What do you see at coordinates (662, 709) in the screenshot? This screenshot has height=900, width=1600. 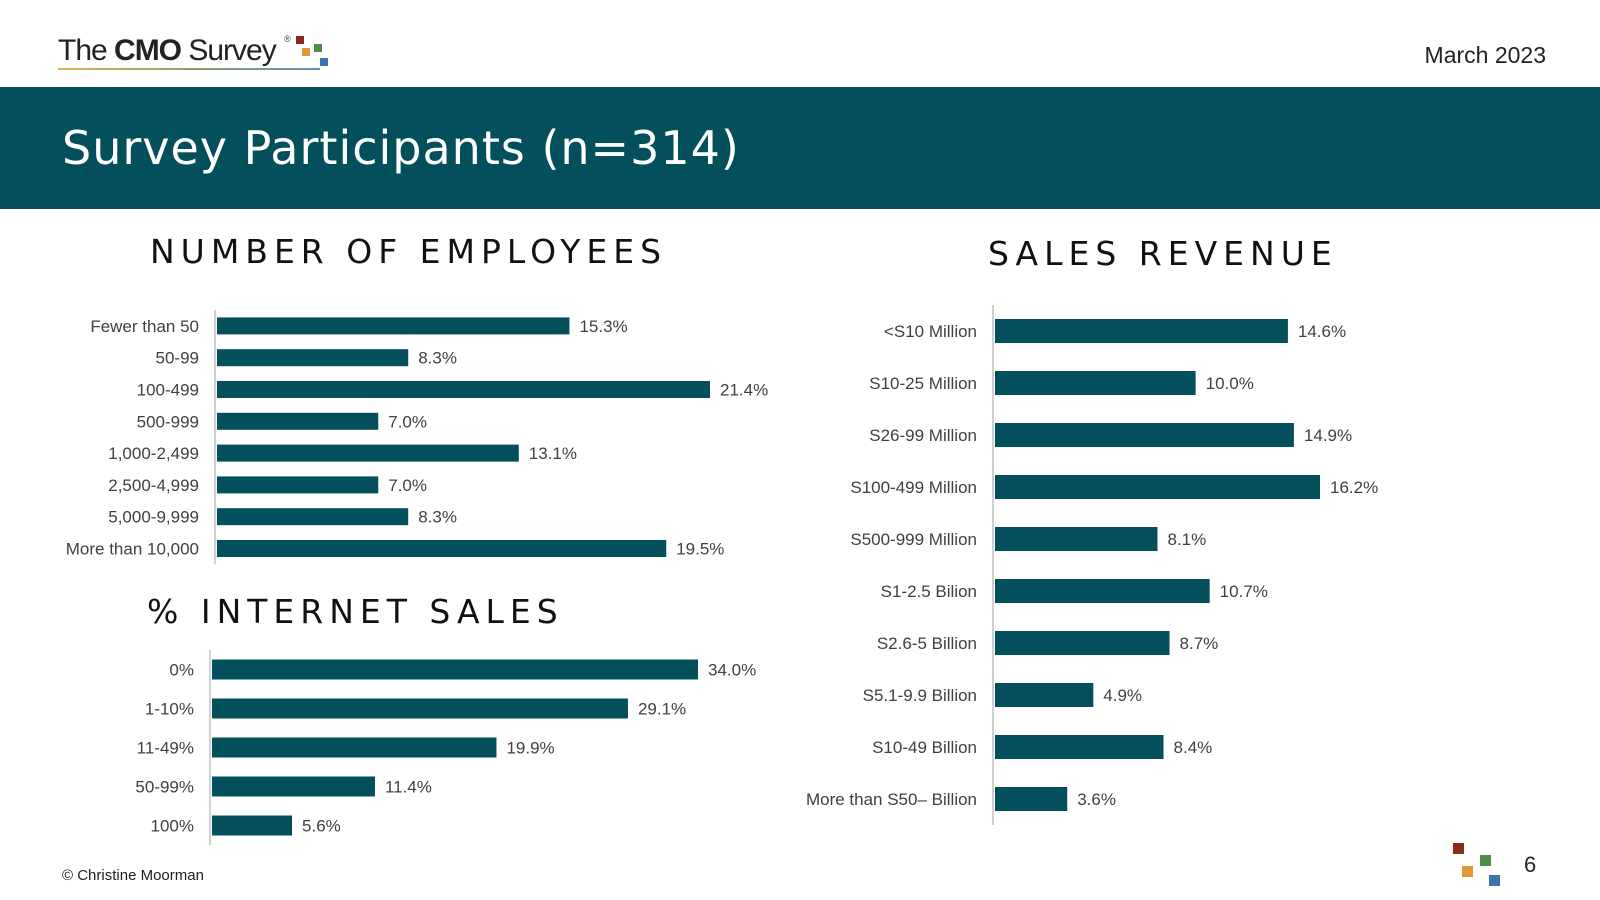 I see `value-label: 29.1%` at bounding box center [662, 709].